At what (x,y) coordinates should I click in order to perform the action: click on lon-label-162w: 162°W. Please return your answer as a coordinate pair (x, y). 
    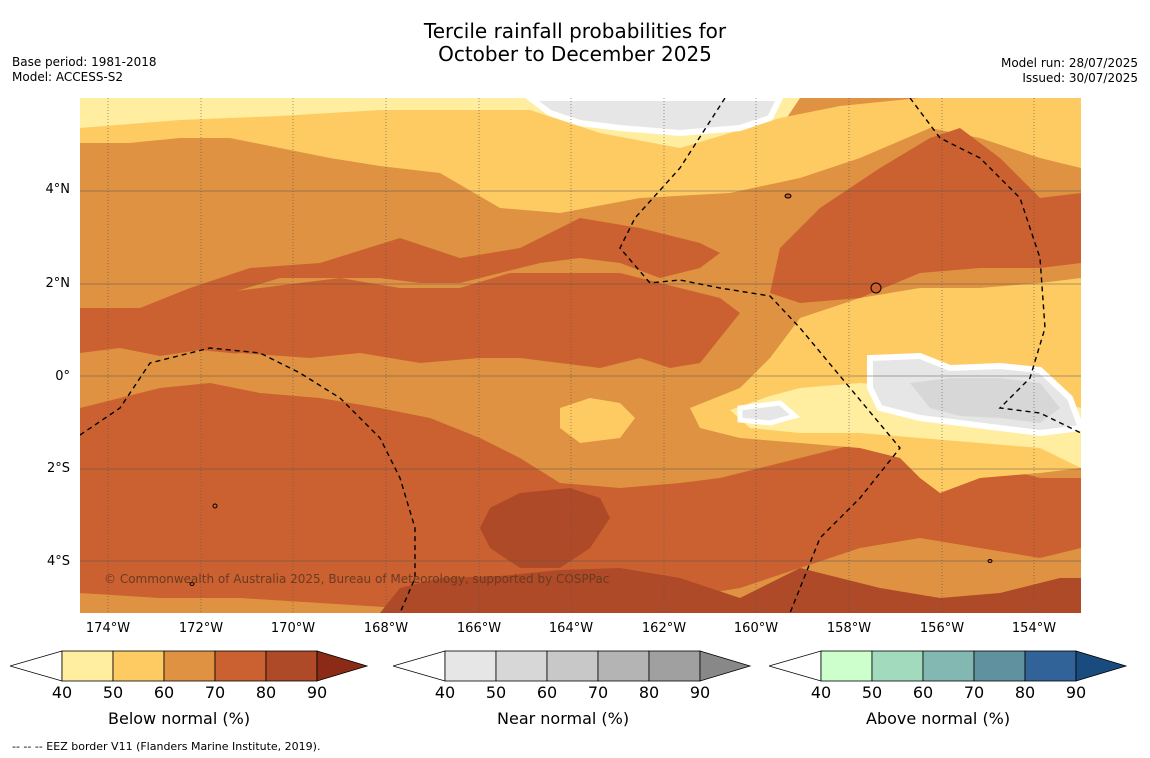
    Looking at the image, I should click on (664, 628).